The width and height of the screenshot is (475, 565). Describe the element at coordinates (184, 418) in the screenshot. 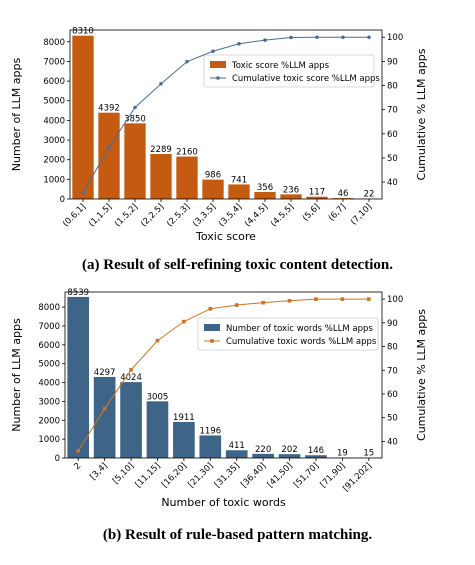

I see `data-label-4: 1911` at that location.